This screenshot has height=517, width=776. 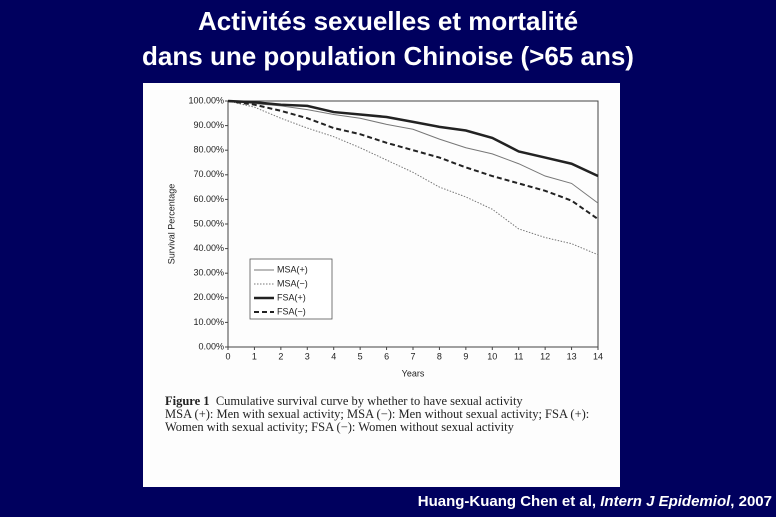 I want to click on citation-year: , 2007, so click(x=751, y=501).